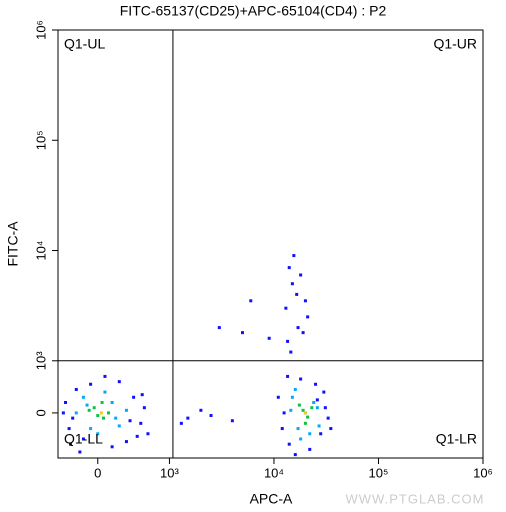  What do you see at coordinates (40, 360) in the screenshot?
I see `y-tick-label: 10³` at bounding box center [40, 360].